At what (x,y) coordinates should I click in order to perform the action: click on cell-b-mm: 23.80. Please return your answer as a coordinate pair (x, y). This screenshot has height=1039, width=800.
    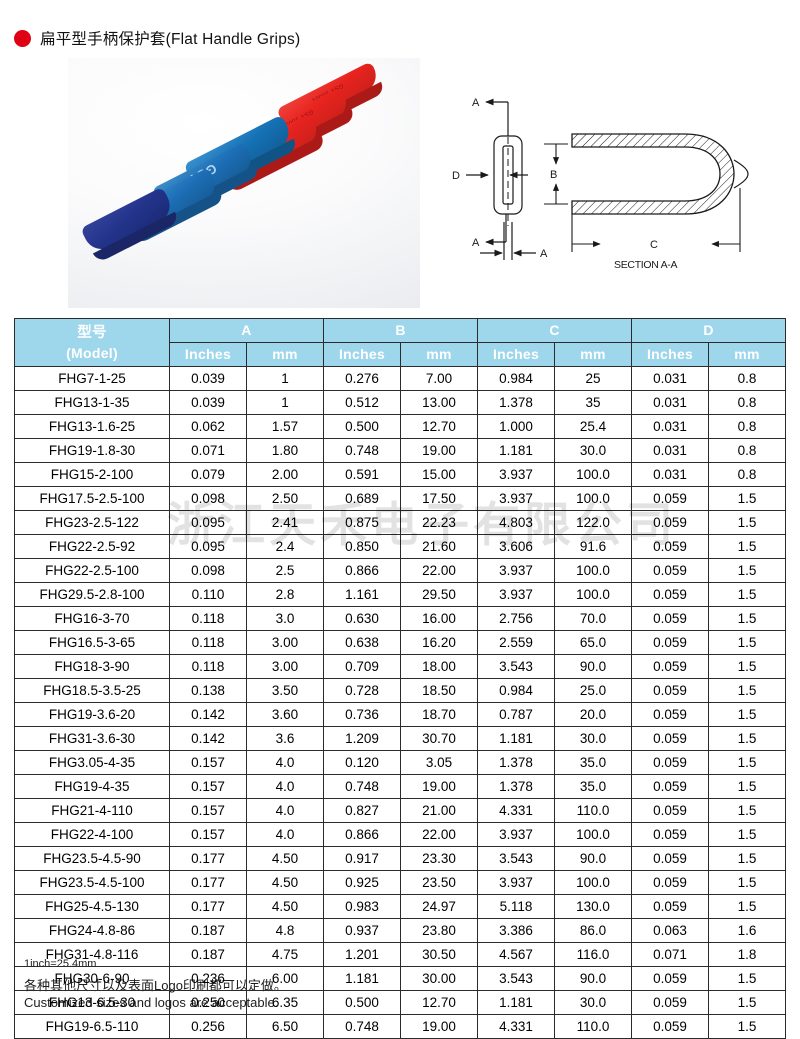
    Looking at the image, I should click on (439, 930).